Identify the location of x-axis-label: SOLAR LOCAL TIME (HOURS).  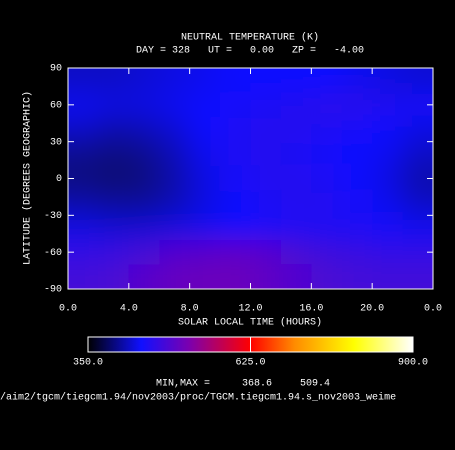
(250, 323).